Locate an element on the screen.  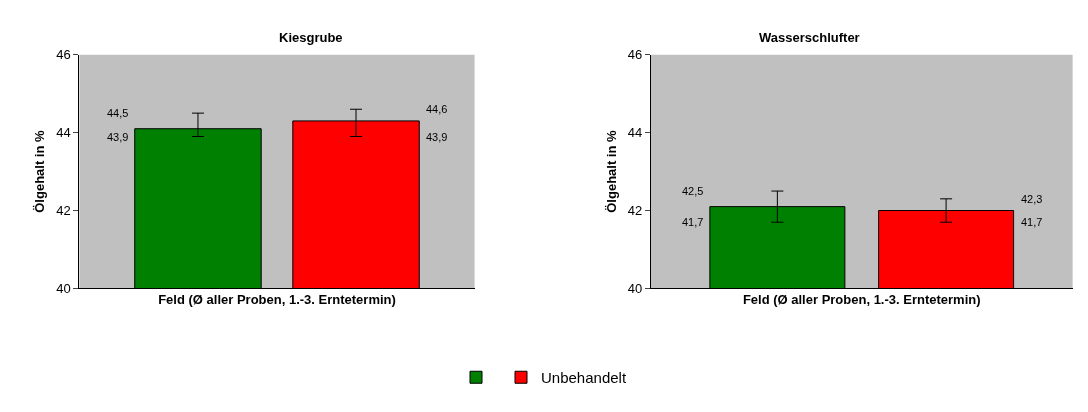
annotation: 42,3 is located at coordinates (1032, 199).